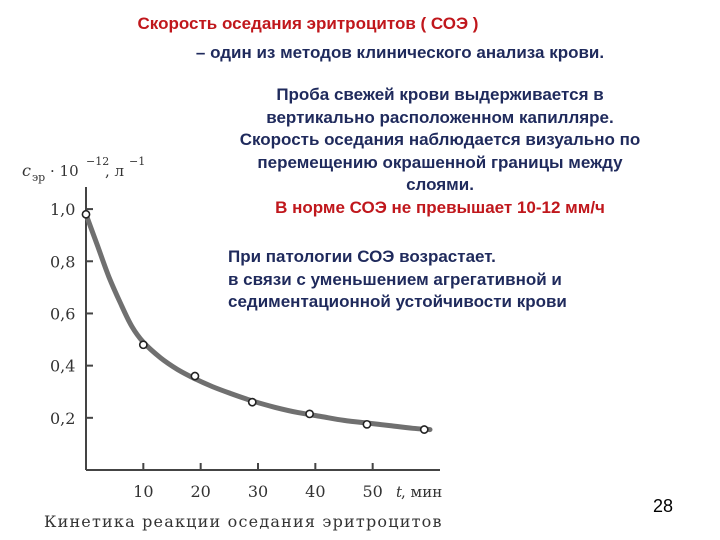 The height and width of the screenshot is (540, 720). Describe the element at coordinates (421, 492) in the screenshot. I see `x-label-unit: , мин` at that location.